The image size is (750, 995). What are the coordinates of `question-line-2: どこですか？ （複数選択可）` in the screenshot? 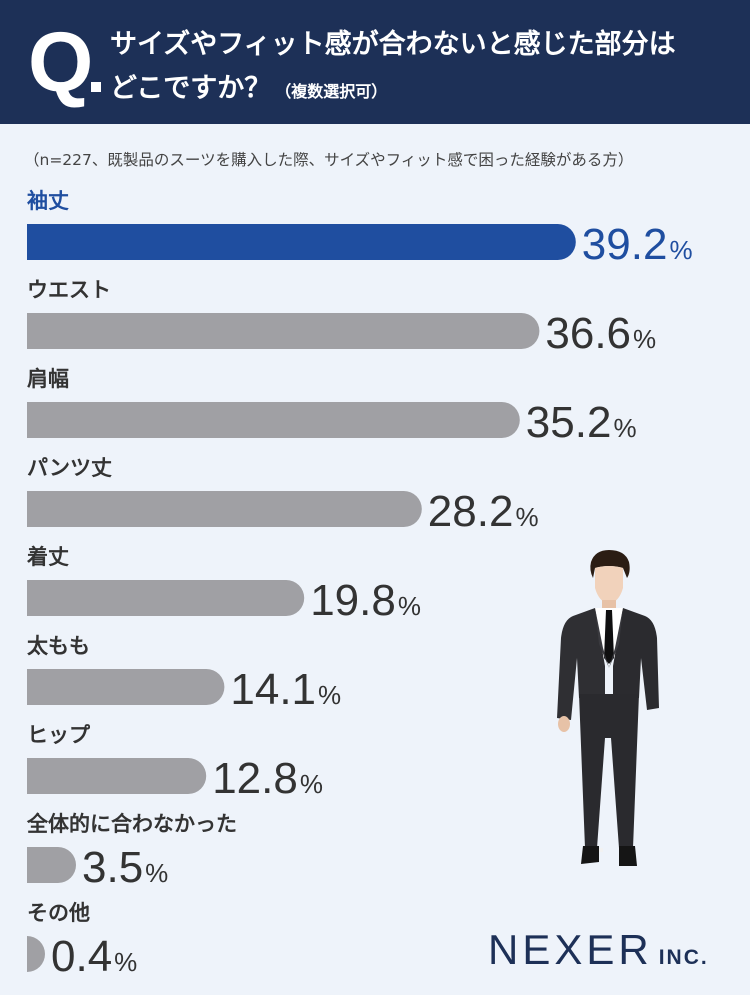 It's located at (248, 85).